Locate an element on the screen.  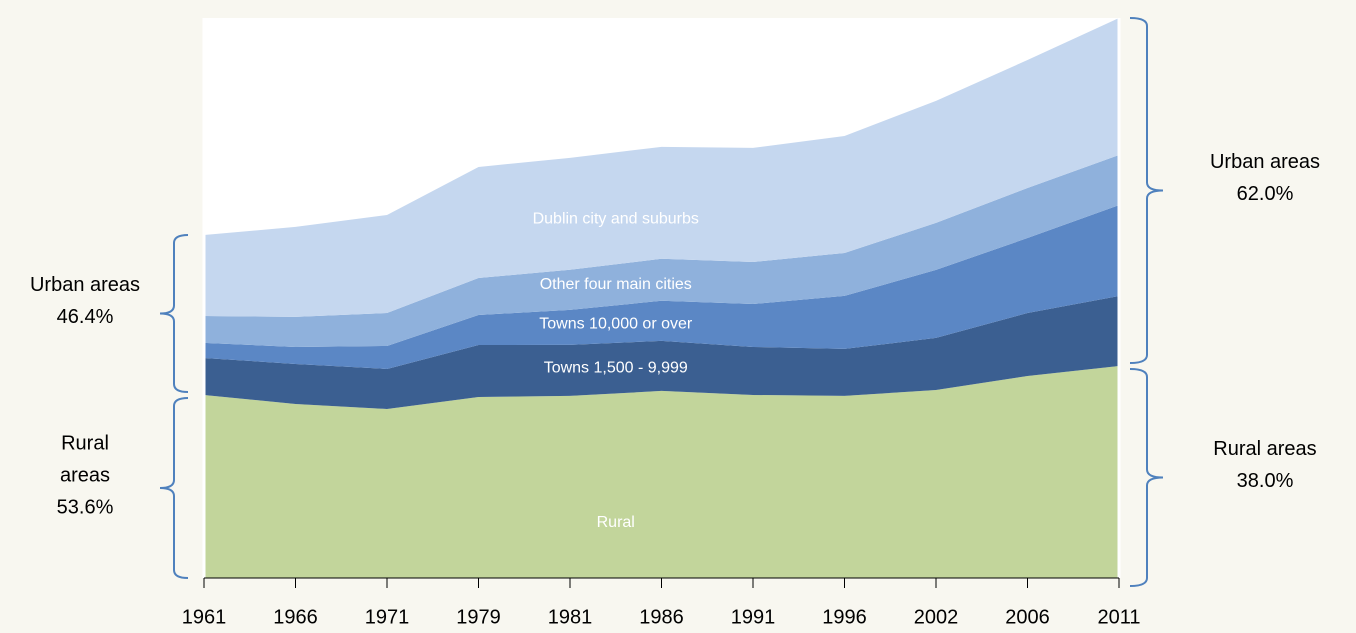
series-label: Towns 10,000 or over is located at coordinates (616, 323).